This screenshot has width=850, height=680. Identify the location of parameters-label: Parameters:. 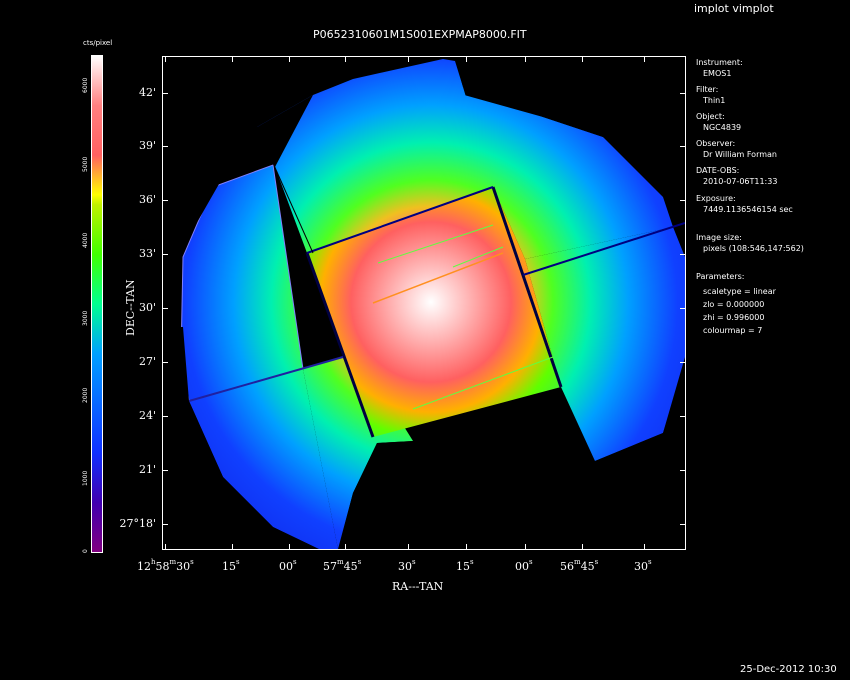
(720, 276).